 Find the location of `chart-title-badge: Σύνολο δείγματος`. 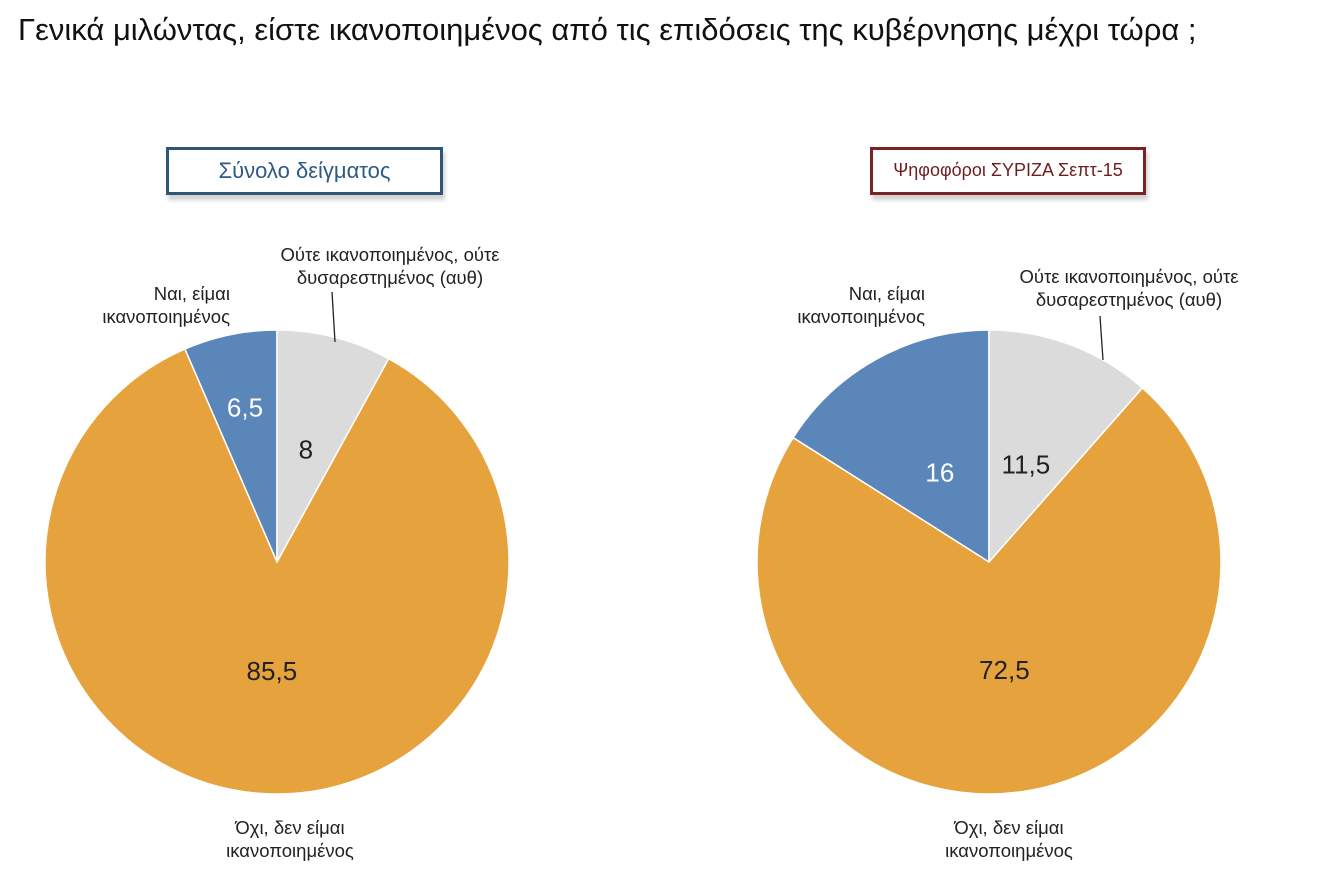

chart-title-badge: Σύνολο δείγματος is located at coordinates (304, 171).